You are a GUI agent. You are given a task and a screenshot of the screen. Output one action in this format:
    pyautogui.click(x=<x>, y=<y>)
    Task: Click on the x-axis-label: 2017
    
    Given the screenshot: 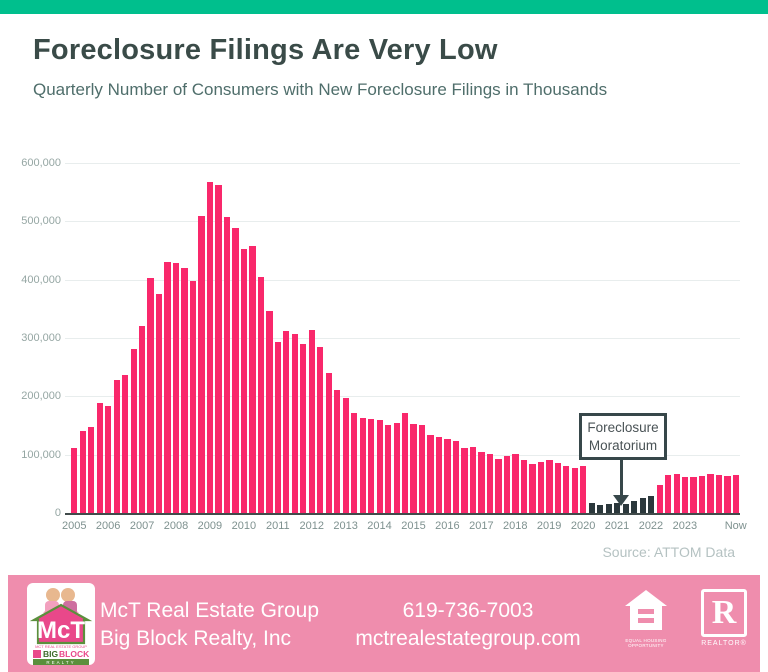 What is the action you would take?
    pyautogui.click(x=481, y=526)
    